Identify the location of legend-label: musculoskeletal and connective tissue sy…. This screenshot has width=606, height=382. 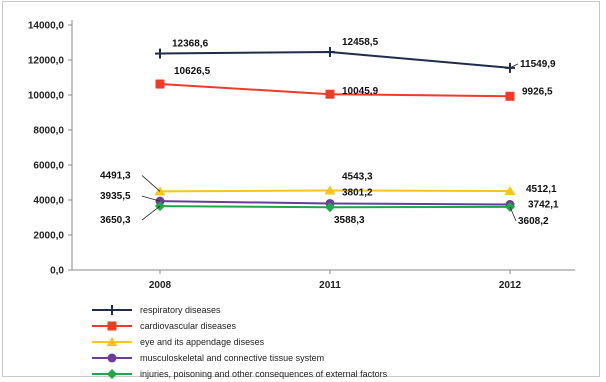
(232, 358).